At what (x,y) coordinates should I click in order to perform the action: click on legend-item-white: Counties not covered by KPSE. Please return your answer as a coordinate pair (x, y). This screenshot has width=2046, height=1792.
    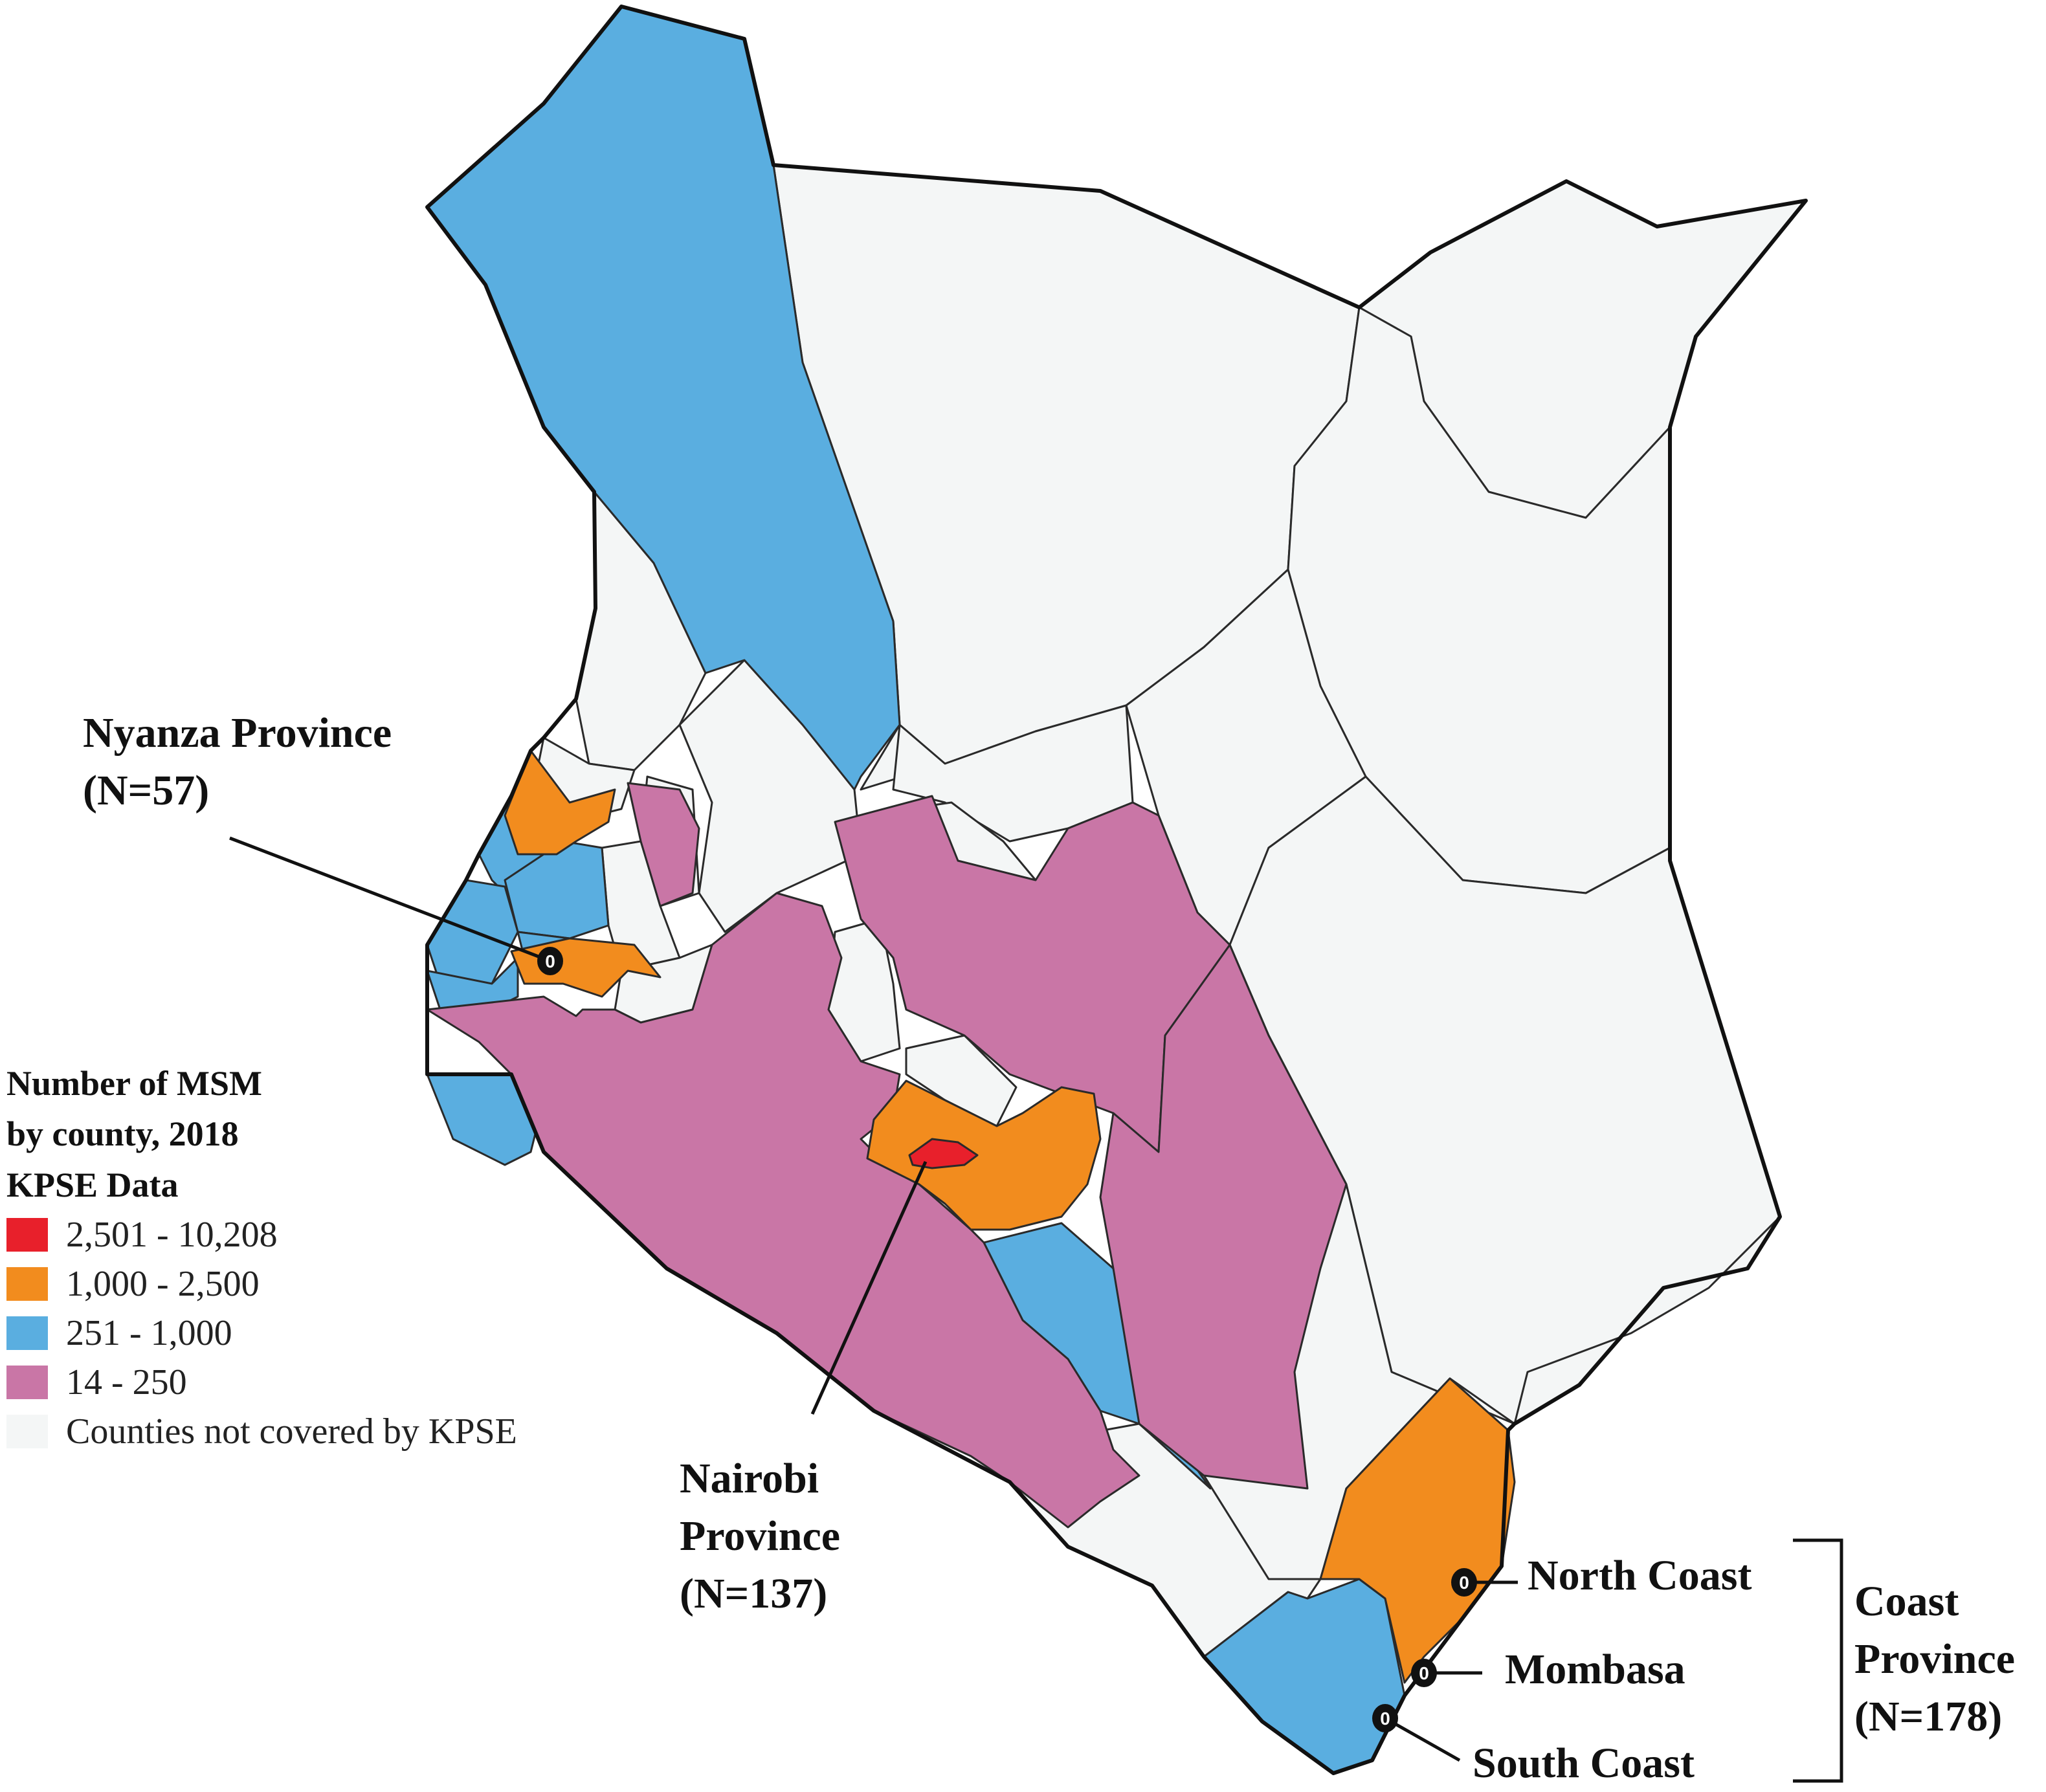
    Looking at the image, I should click on (323, 1431).